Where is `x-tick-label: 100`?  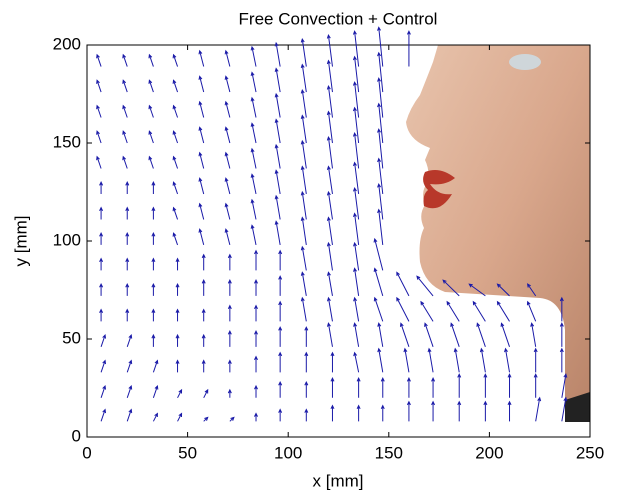 x-tick-label: 100 is located at coordinates (288, 452).